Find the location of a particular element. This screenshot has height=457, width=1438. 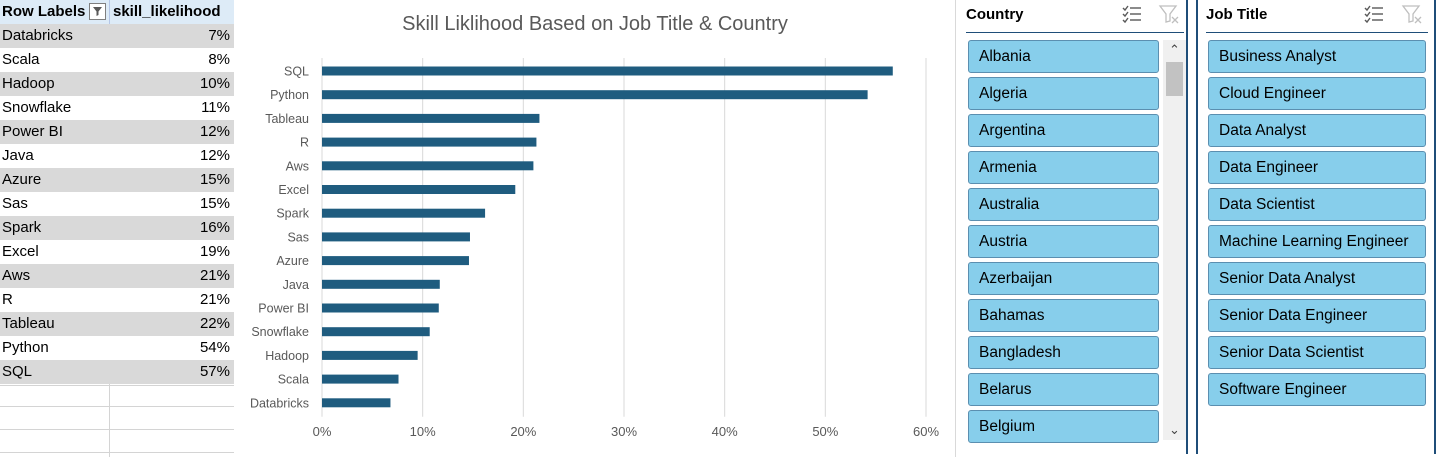

country-slicer-item: Bangladesh is located at coordinates (1063, 352).